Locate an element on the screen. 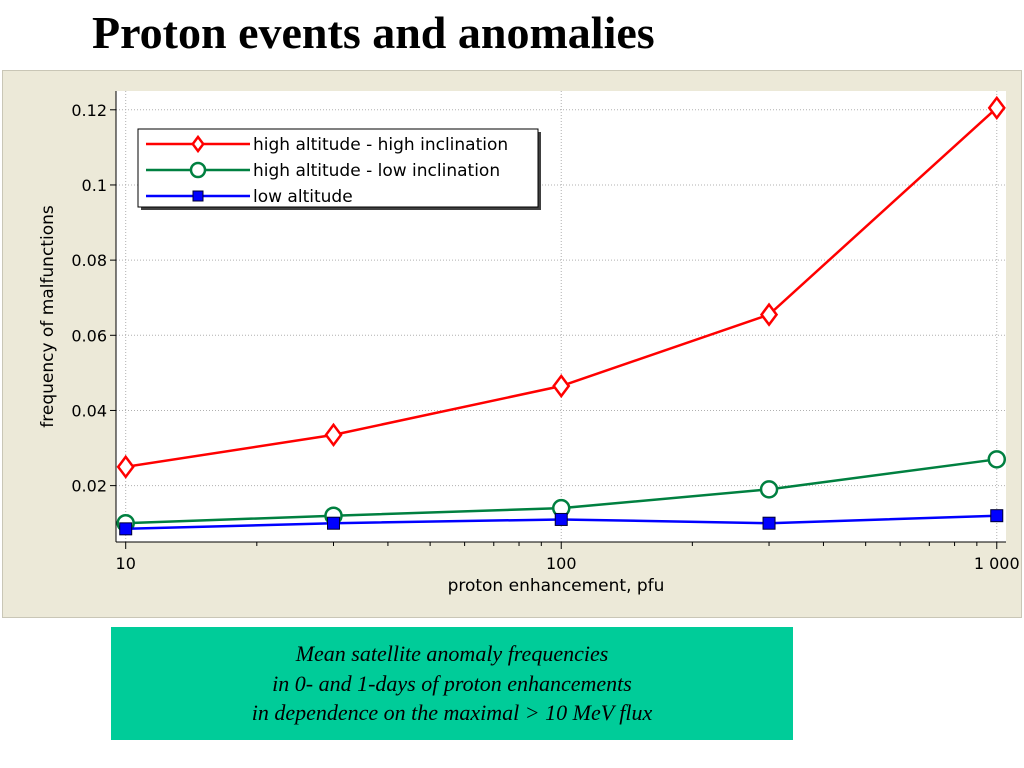 Image resolution: width=1024 pixels, height=768 pixels. y-tick-label-1: 0.04 is located at coordinates (89, 410).